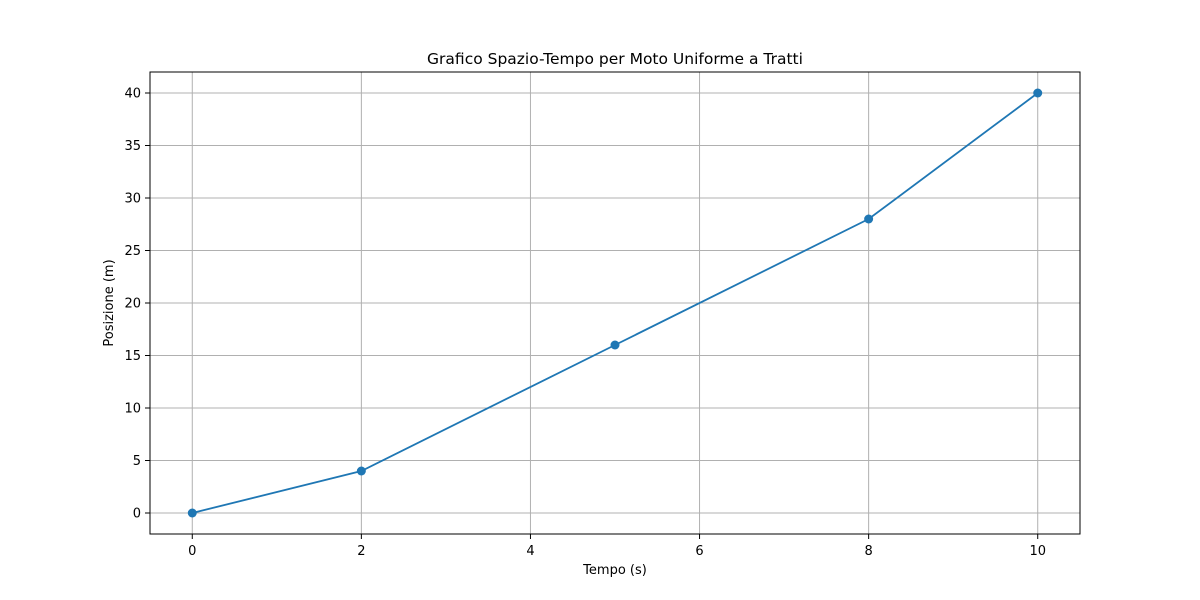 The height and width of the screenshot is (600, 1200). What do you see at coordinates (132, 409) in the screenshot?
I see `y-tick-label: 10` at bounding box center [132, 409].